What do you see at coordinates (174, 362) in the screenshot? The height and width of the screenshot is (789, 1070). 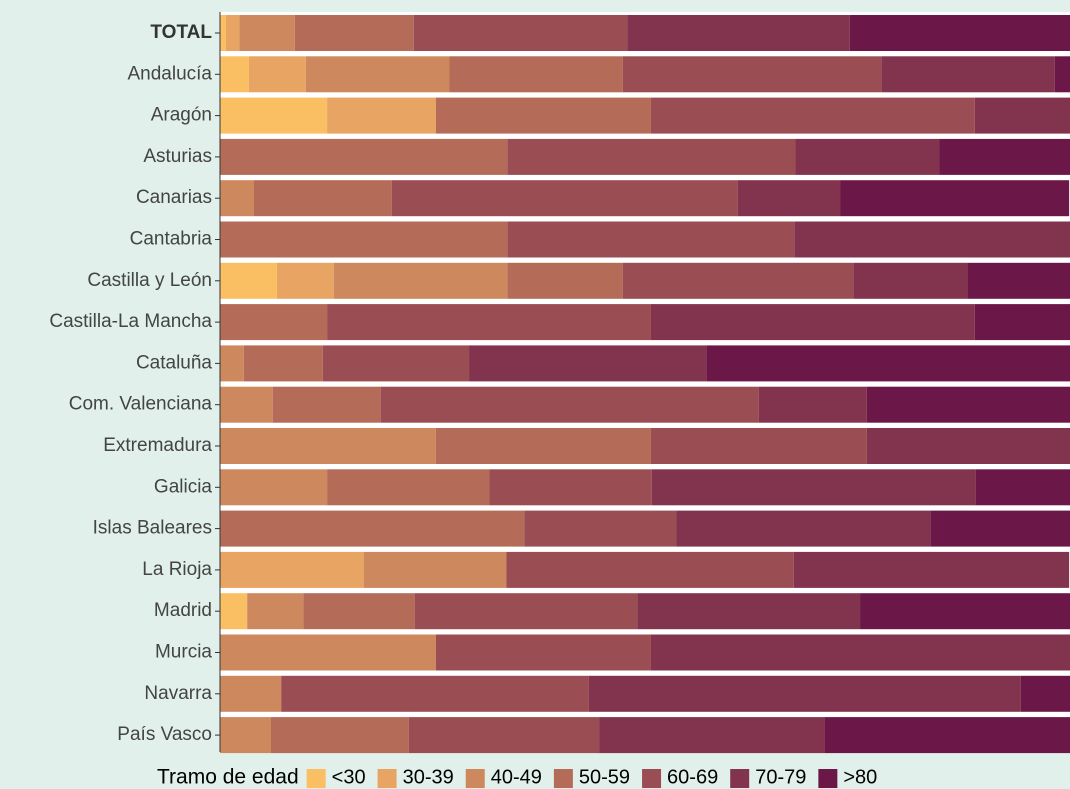 I see `y-tick-label: Cataluña` at bounding box center [174, 362].